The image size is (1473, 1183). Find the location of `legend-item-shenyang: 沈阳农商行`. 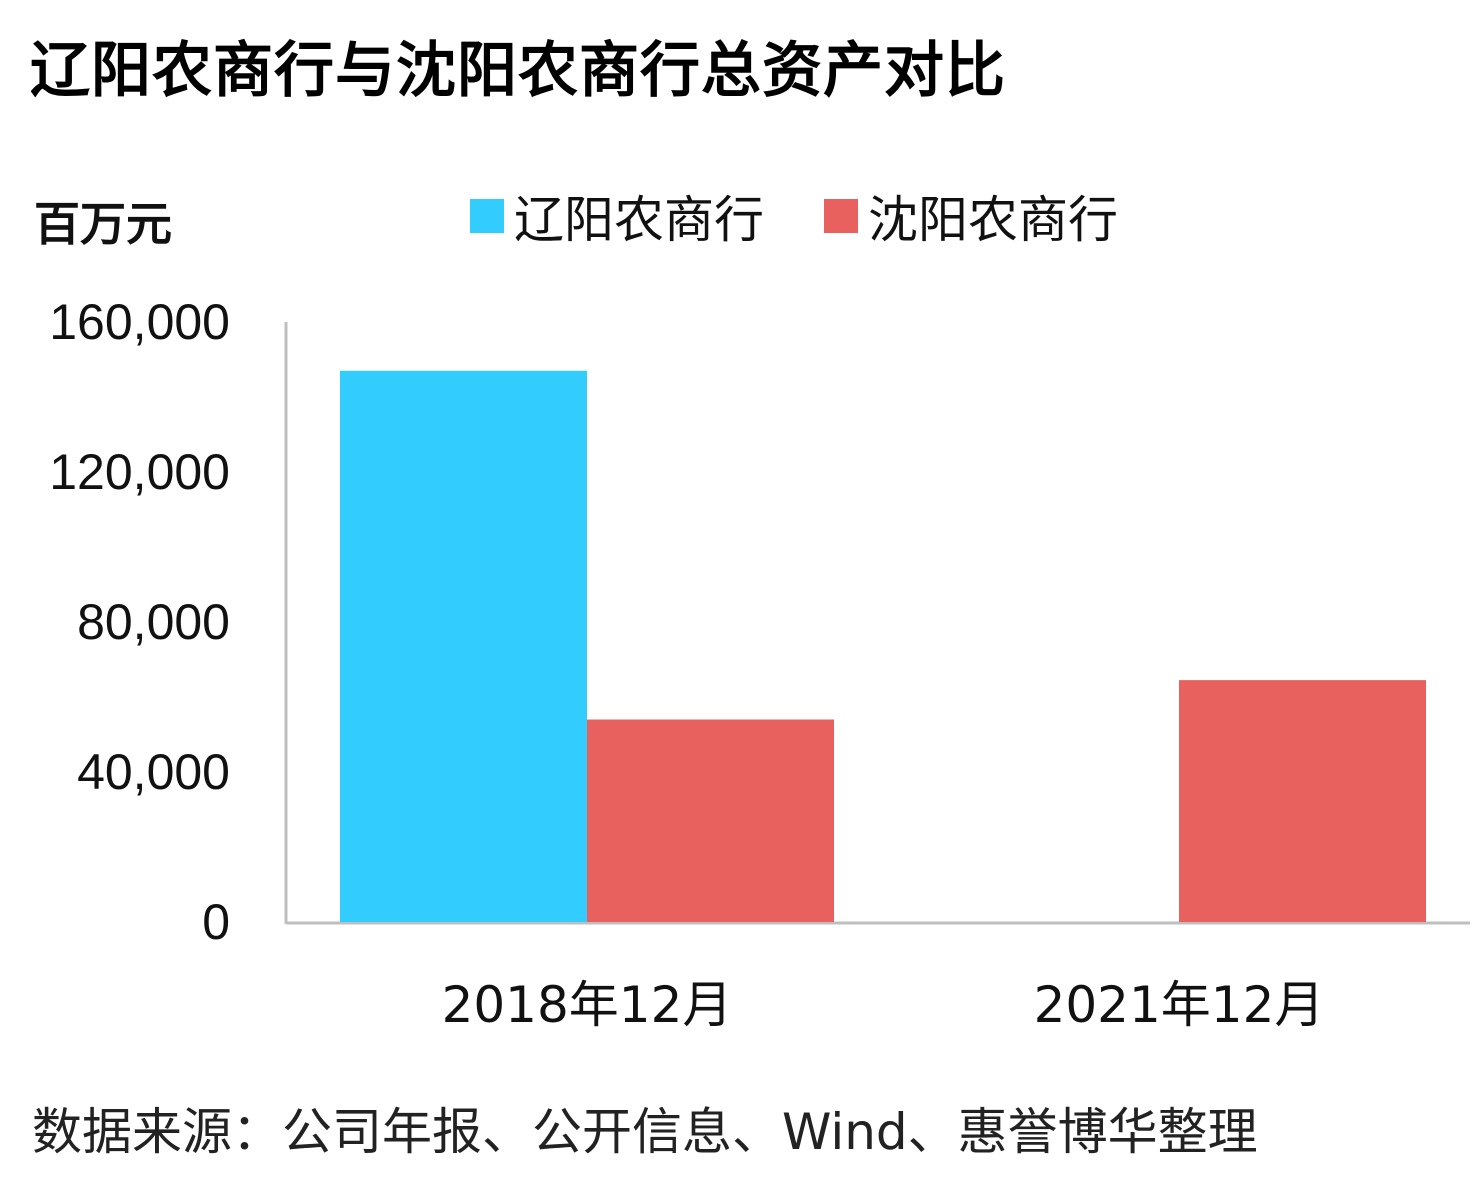

legend-item-shenyang: 沈阳农商行 is located at coordinates (971, 216).